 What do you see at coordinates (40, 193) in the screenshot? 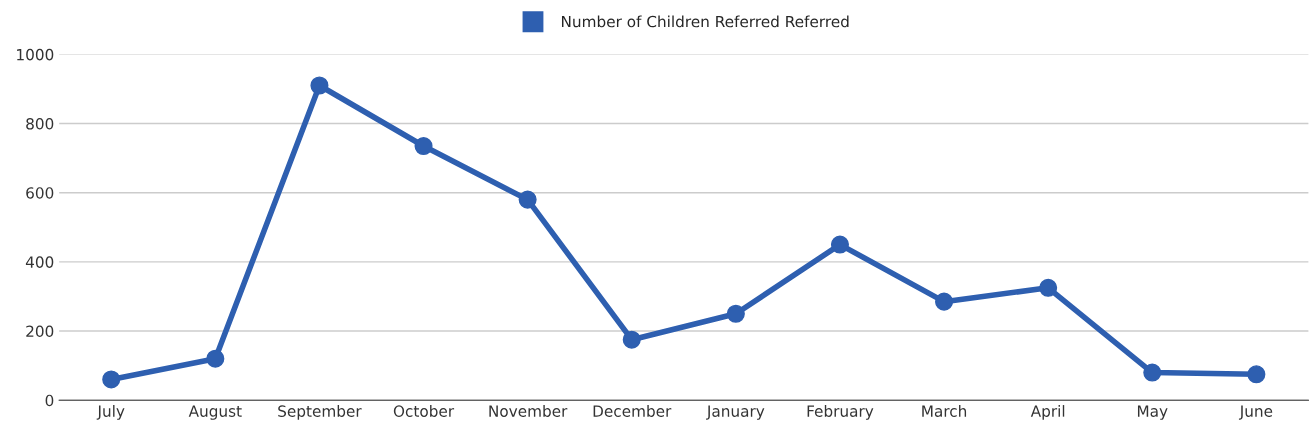
I see `y-tick-label: 600` at bounding box center [40, 193].